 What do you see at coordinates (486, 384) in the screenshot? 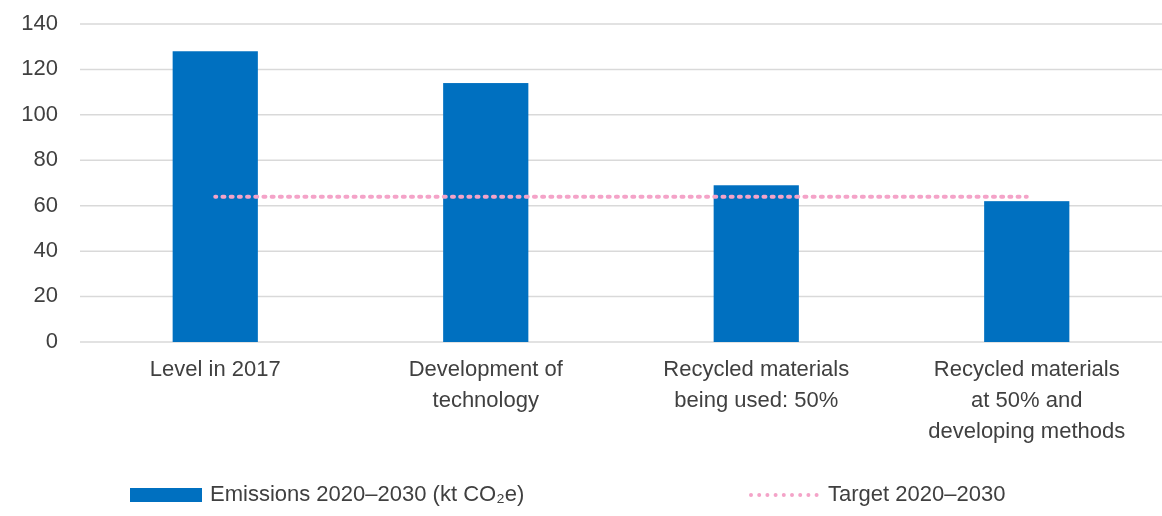
I see `x-tick-label: Development of technology` at bounding box center [486, 384].